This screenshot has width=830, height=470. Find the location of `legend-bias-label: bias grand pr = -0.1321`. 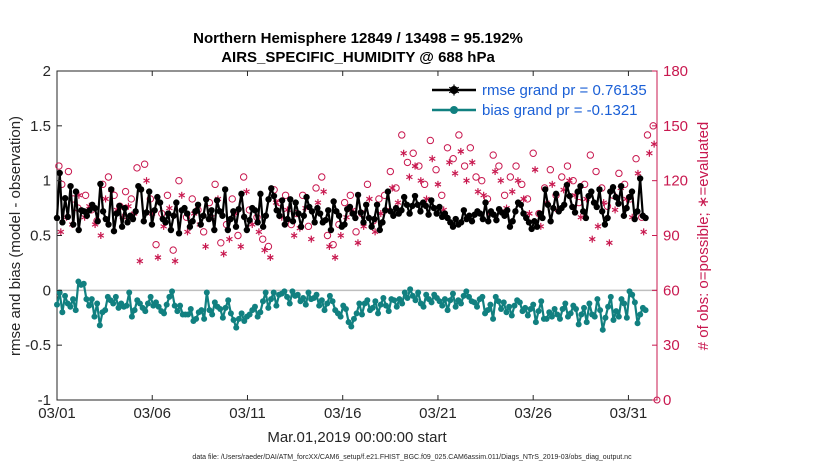

legend-bias-label: bias grand pr = -0.1321 is located at coordinates (560, 110).